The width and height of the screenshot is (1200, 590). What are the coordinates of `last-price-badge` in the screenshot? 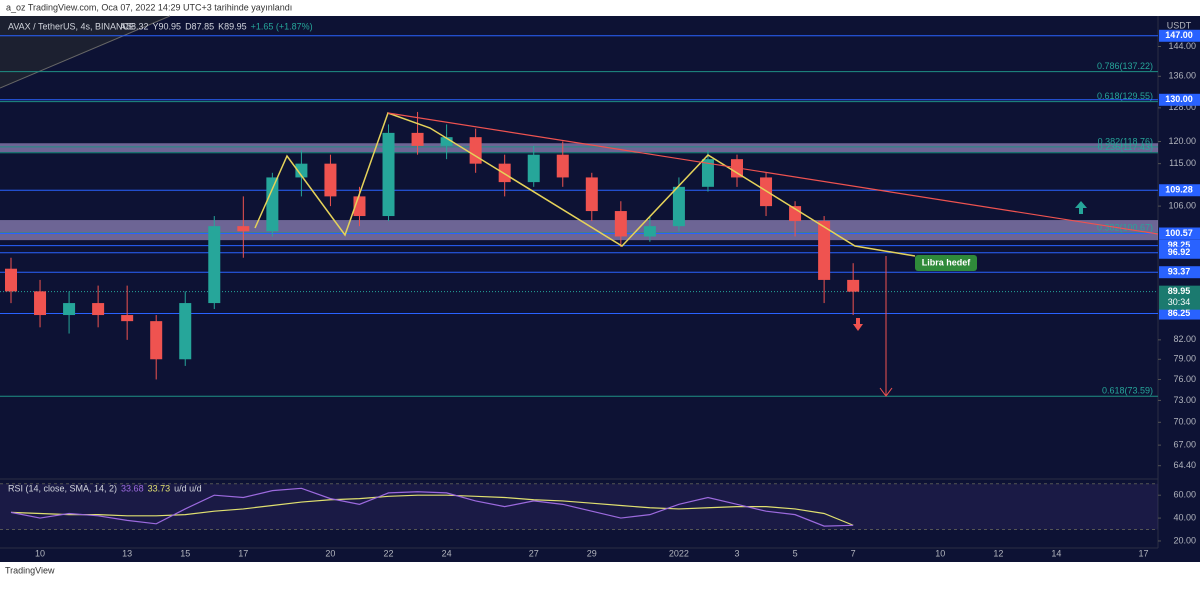 It's located at (1179, 297).